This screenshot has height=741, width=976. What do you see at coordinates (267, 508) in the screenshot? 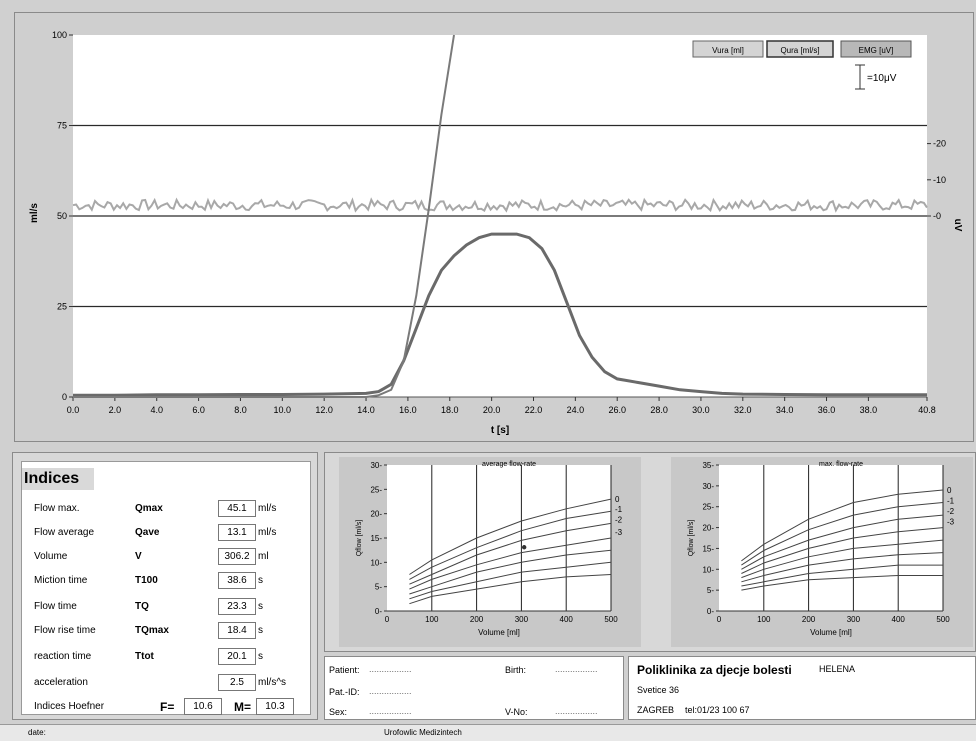
I see `index-unit: ml/s` at bounding box center [267, 508].